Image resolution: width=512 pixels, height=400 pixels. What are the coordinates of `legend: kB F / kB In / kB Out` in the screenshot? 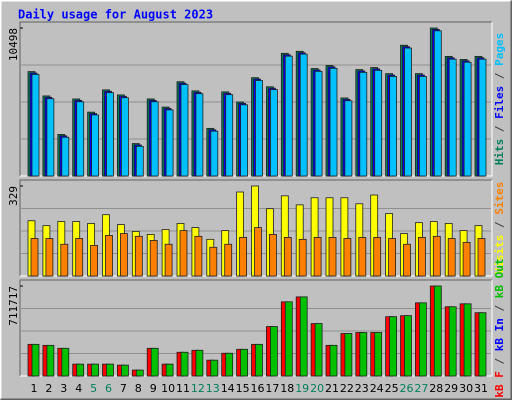 It's located at (499, 327).